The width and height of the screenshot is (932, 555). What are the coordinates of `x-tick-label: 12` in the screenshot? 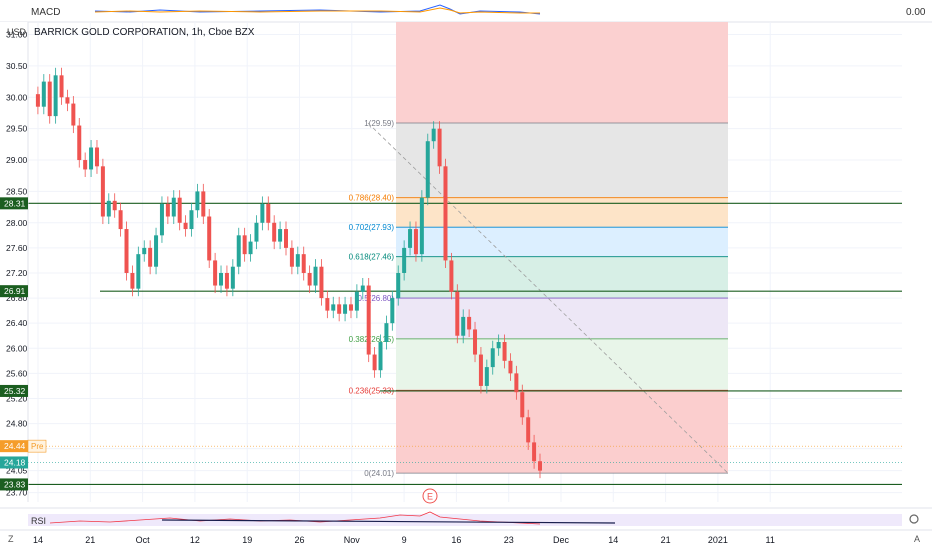 It's located at (195, 540).